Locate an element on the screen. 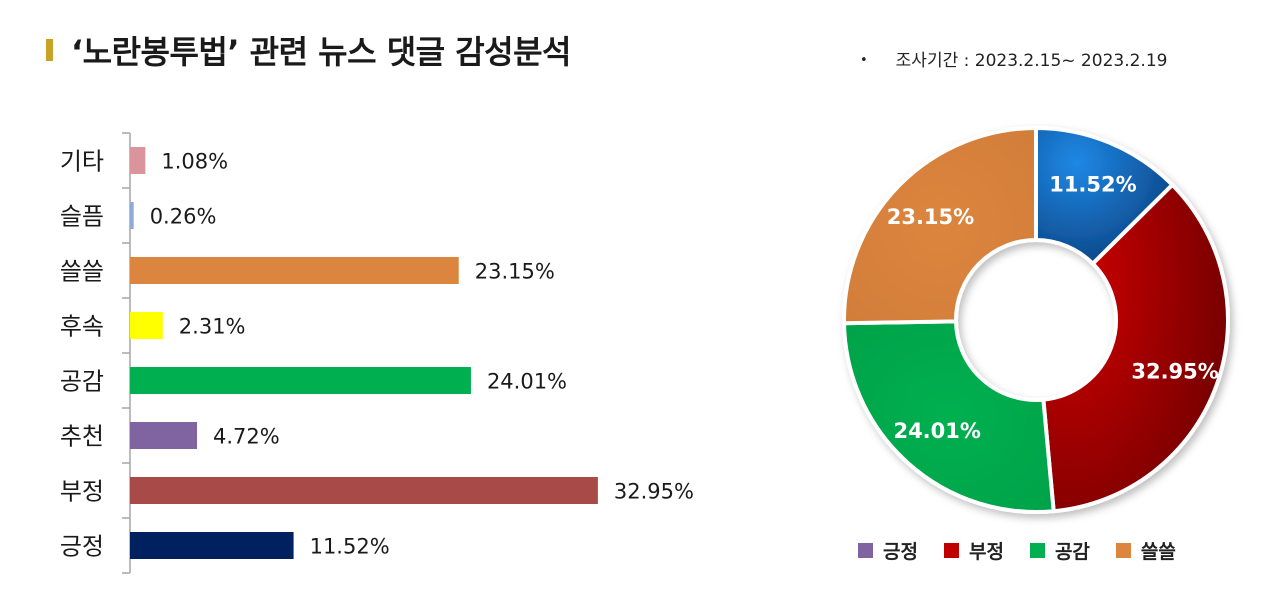  title-block: ‘노란봉투법’ 관련 뉴스 댓글 감성분석 is located at coordinates (308, 50).